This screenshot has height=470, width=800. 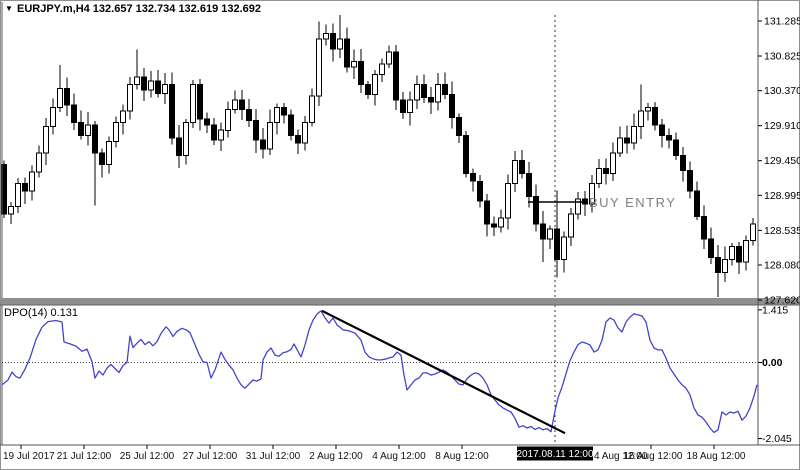 What do you see at coordinates (400, 301) in the screenshot?
I see `panel-separator` at bounding box center [400, 301].